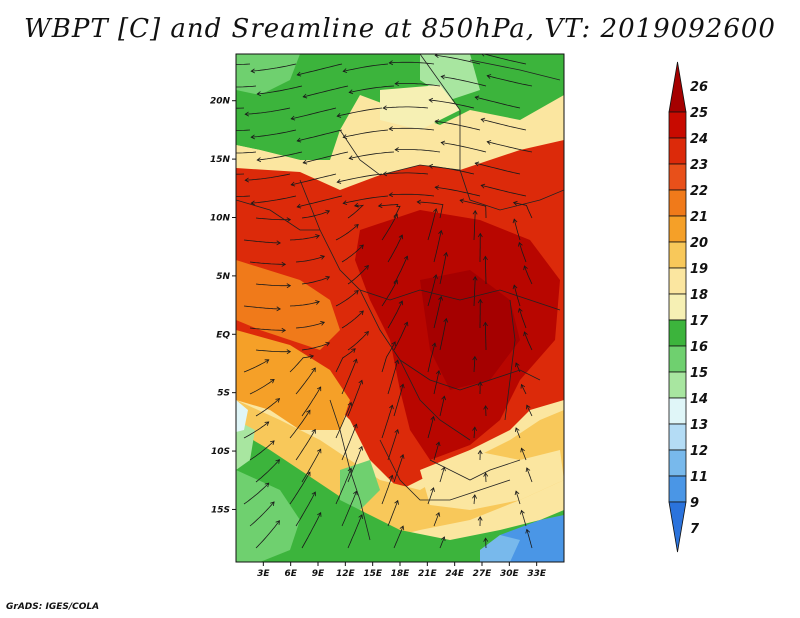 The width and height of the screenshot is (800, 618). I want to click on lon-label: 3E, so click(263, 574).